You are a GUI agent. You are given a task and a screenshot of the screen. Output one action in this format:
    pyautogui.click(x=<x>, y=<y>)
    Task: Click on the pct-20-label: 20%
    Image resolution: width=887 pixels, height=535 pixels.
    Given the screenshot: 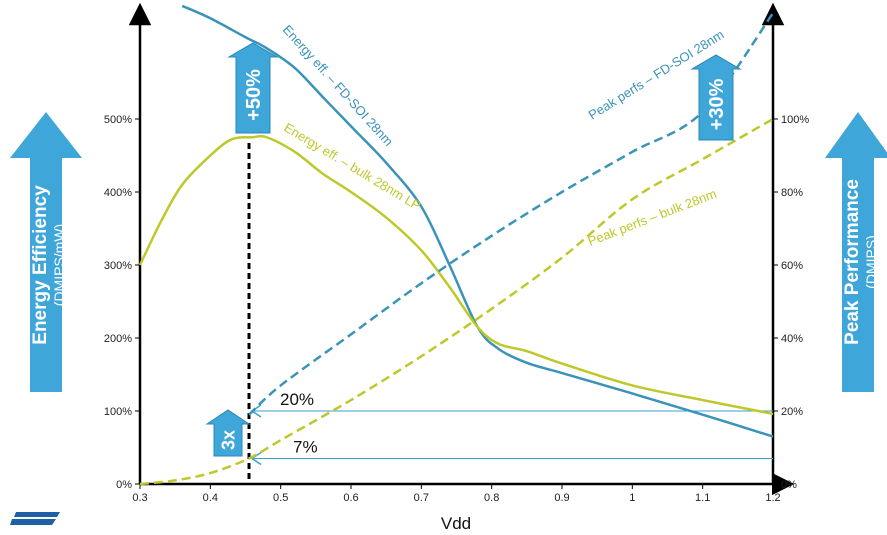 What is the action you would take?
    pyautogui.click(x=297, y=399)
    